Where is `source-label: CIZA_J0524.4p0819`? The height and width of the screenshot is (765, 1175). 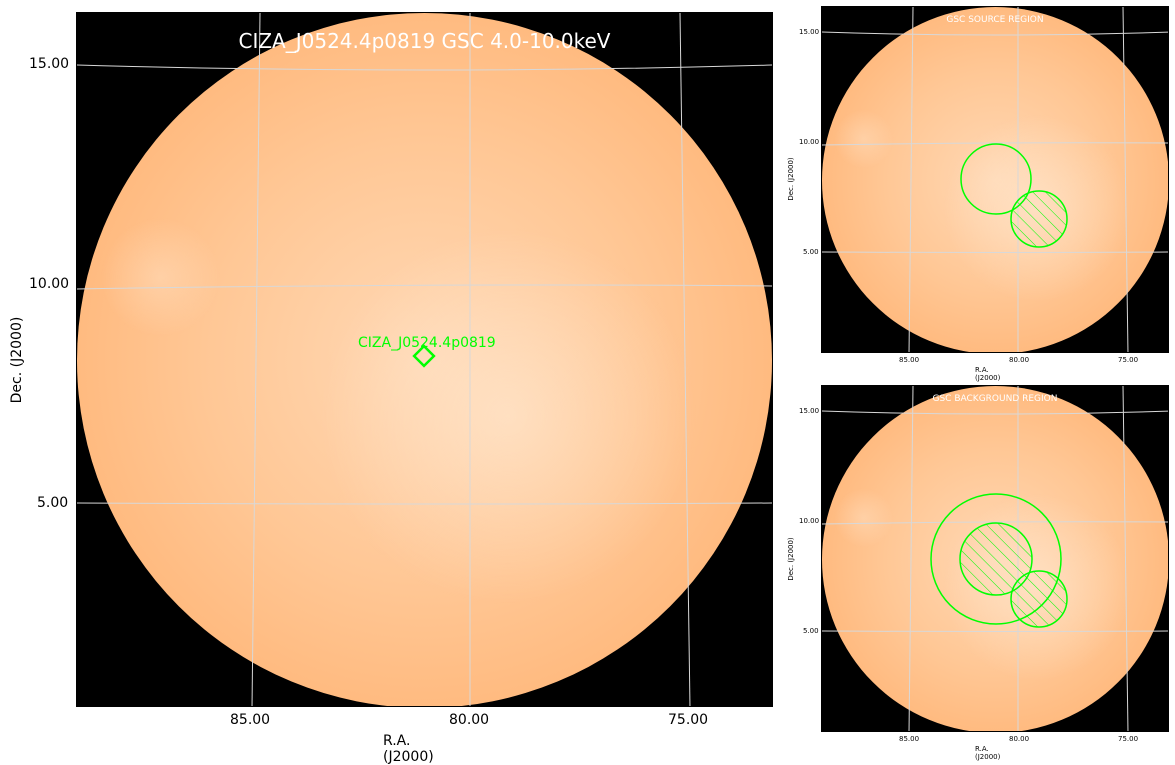
source-label: CIZA_J0524.4p0819 is located at coordinates (427, 343).